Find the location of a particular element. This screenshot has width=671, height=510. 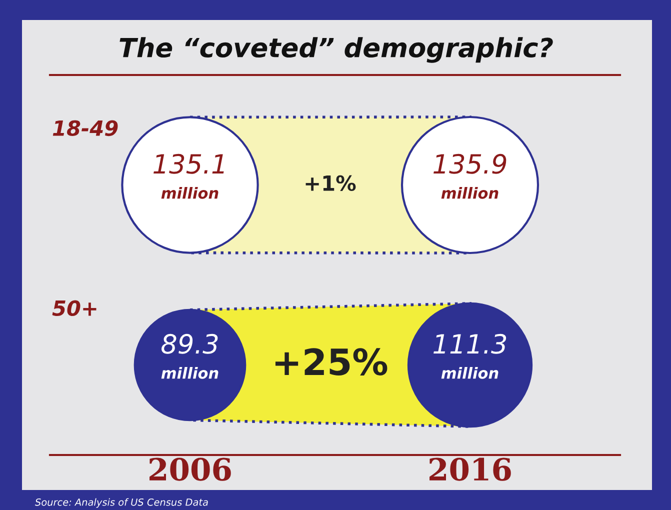

data-label: 89.3 million is located at coordinates (189, 356).